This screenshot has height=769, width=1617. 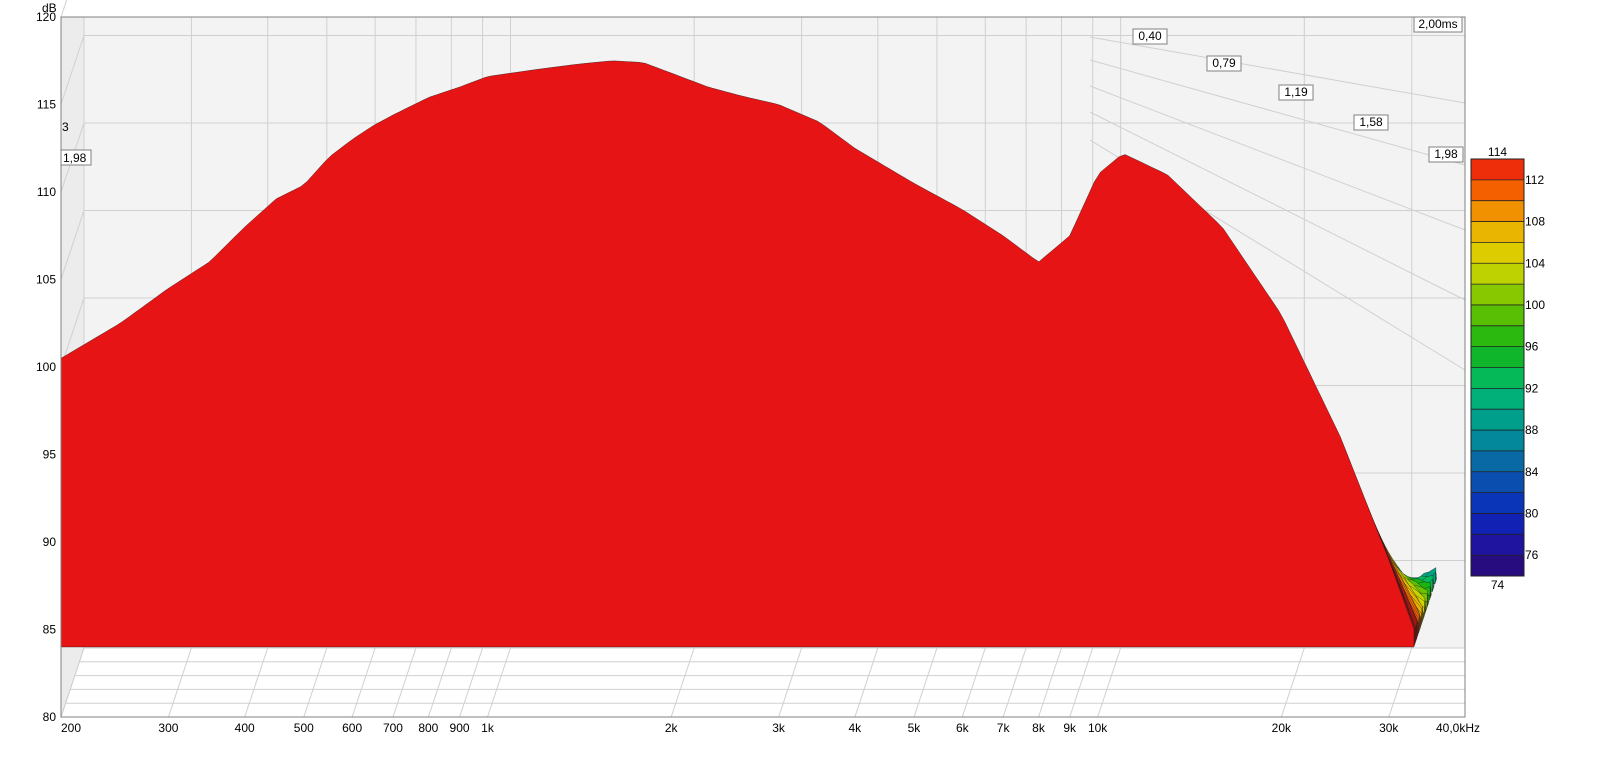 I want to click on x-tick-label: 7k, so click(x=1004, y=728).